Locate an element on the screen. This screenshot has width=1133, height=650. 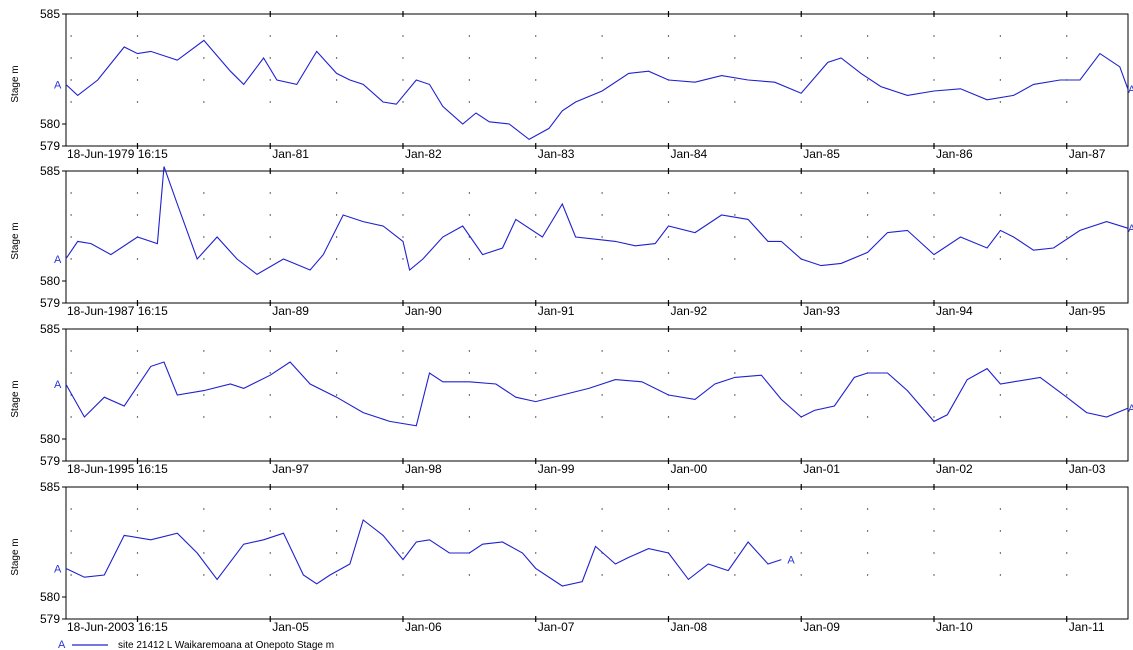
x-tick-label: Jan-05 is located at coordinates (290, 627).